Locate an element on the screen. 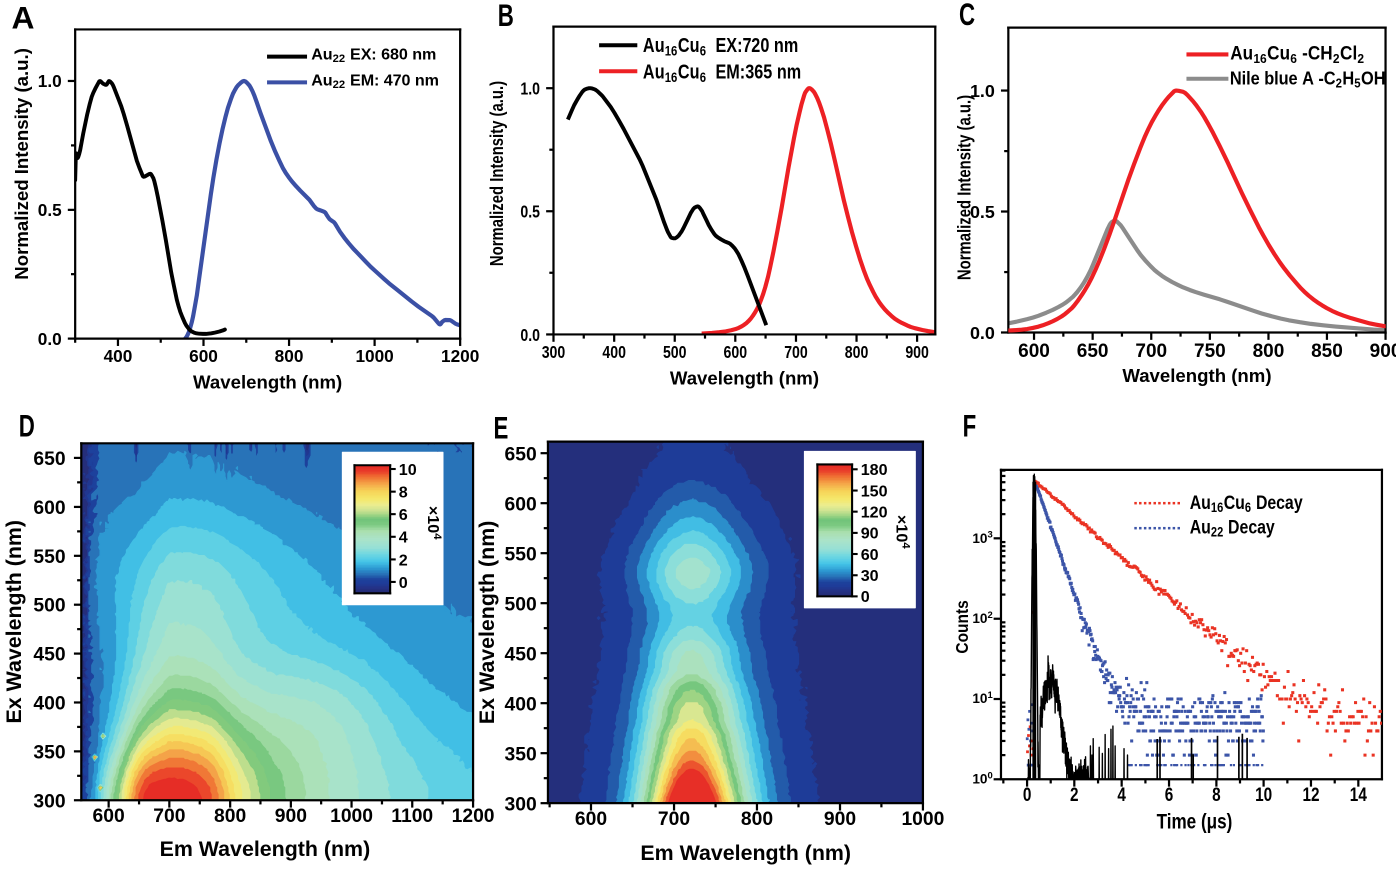 This screenshot has height=869, width=1396. svg-text: B is located at coordinates (506, 16).